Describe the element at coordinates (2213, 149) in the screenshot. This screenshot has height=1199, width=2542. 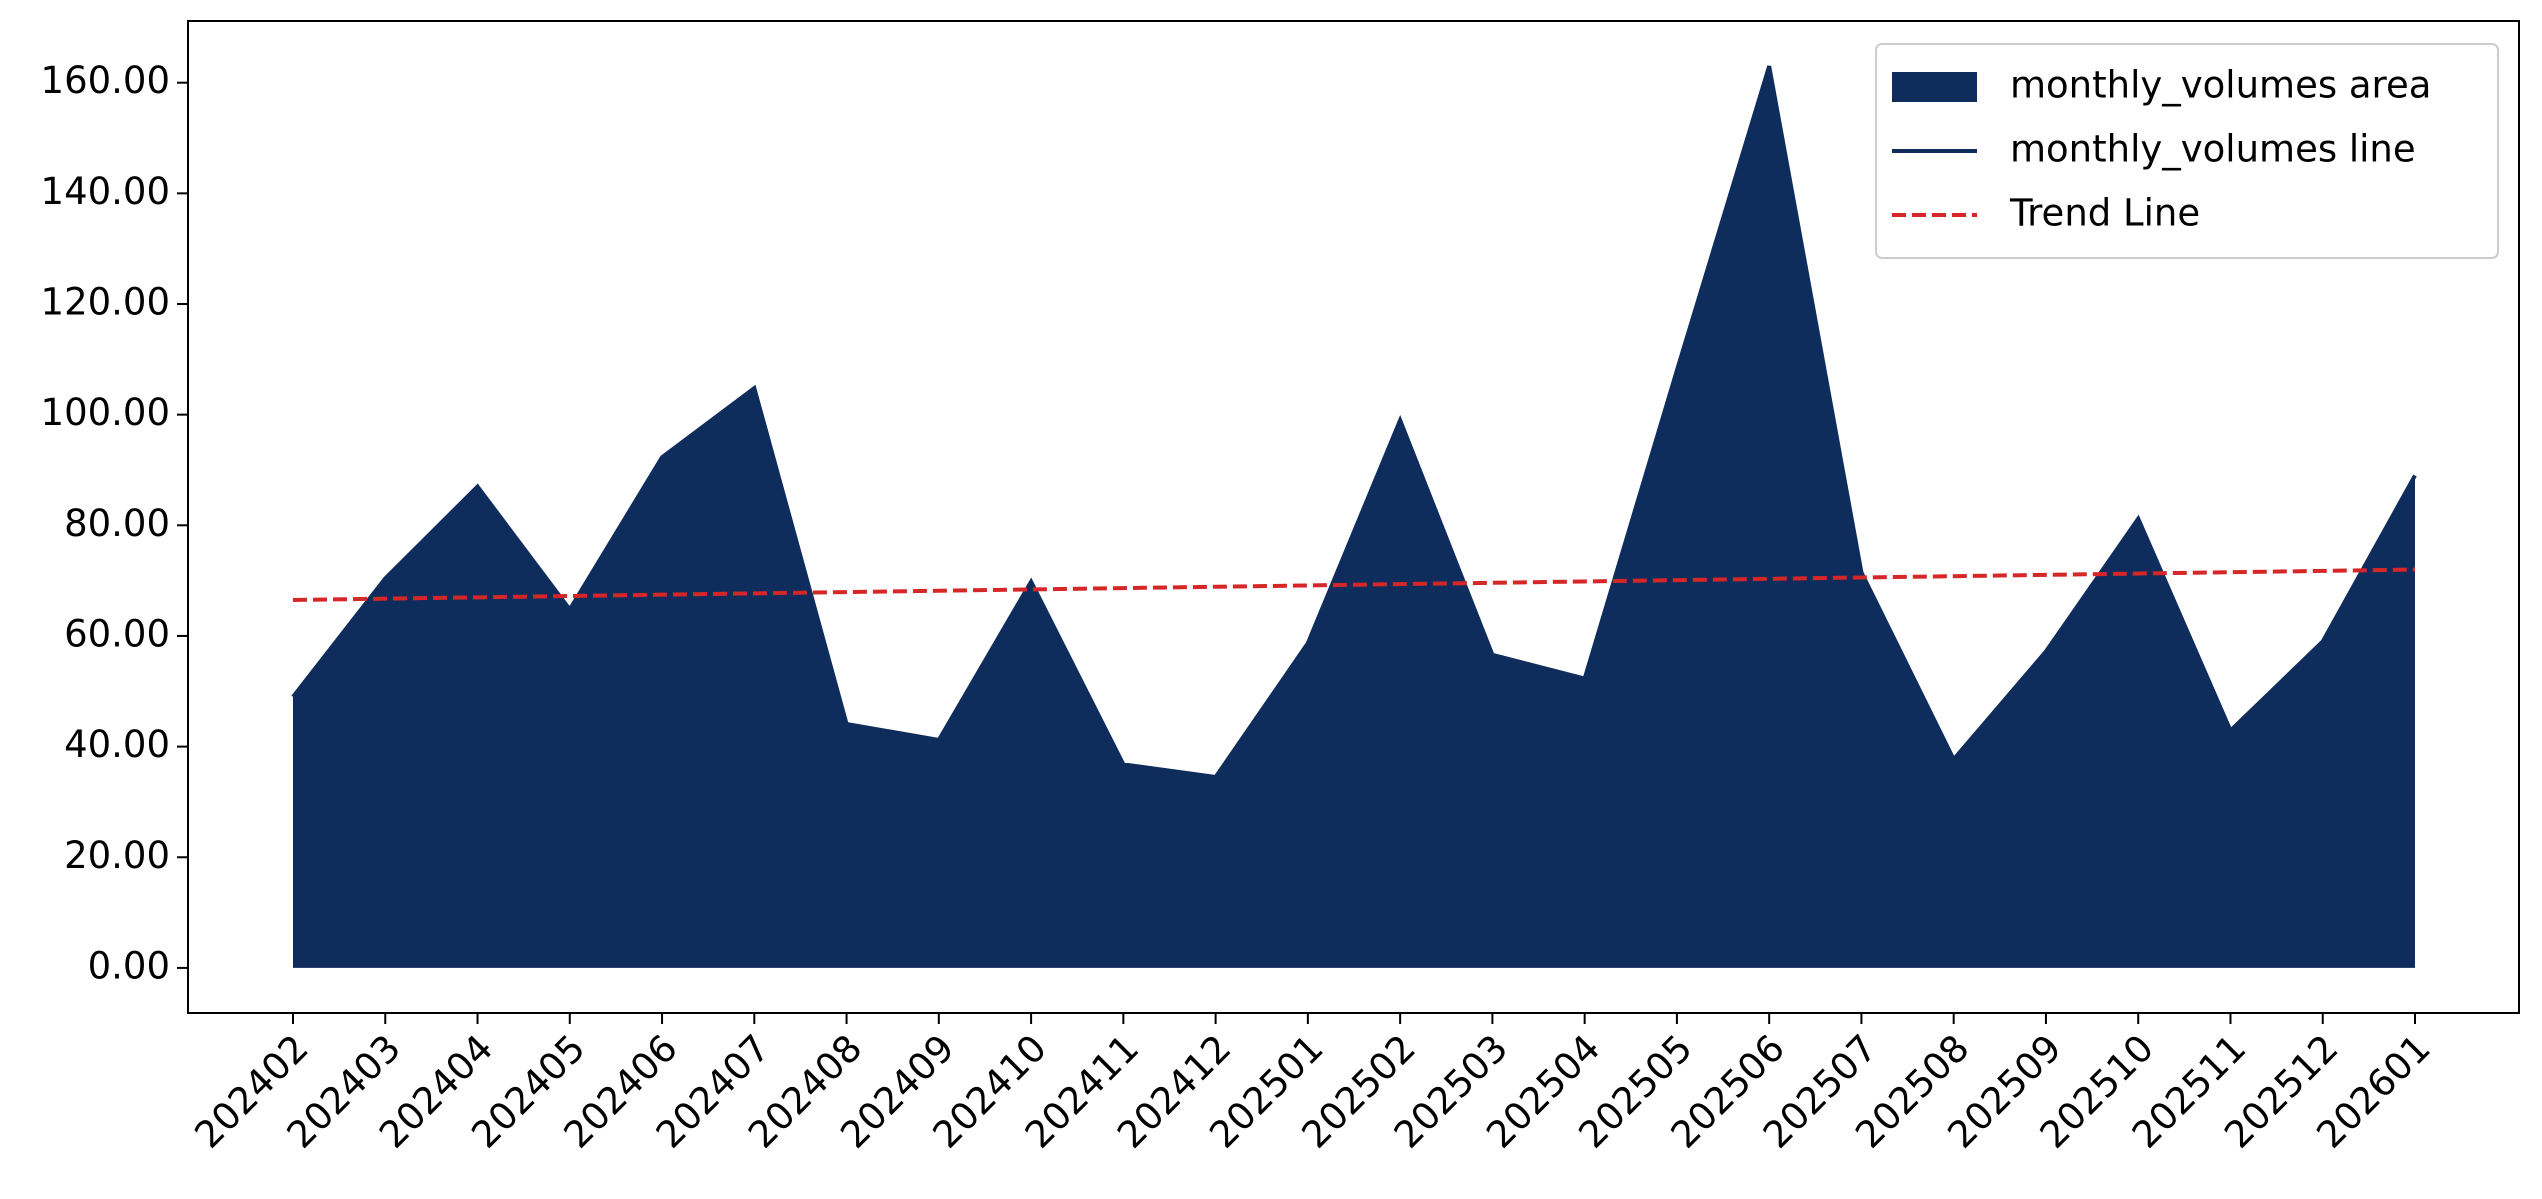
I see `legend-label: monthly_volumes line` at that location.